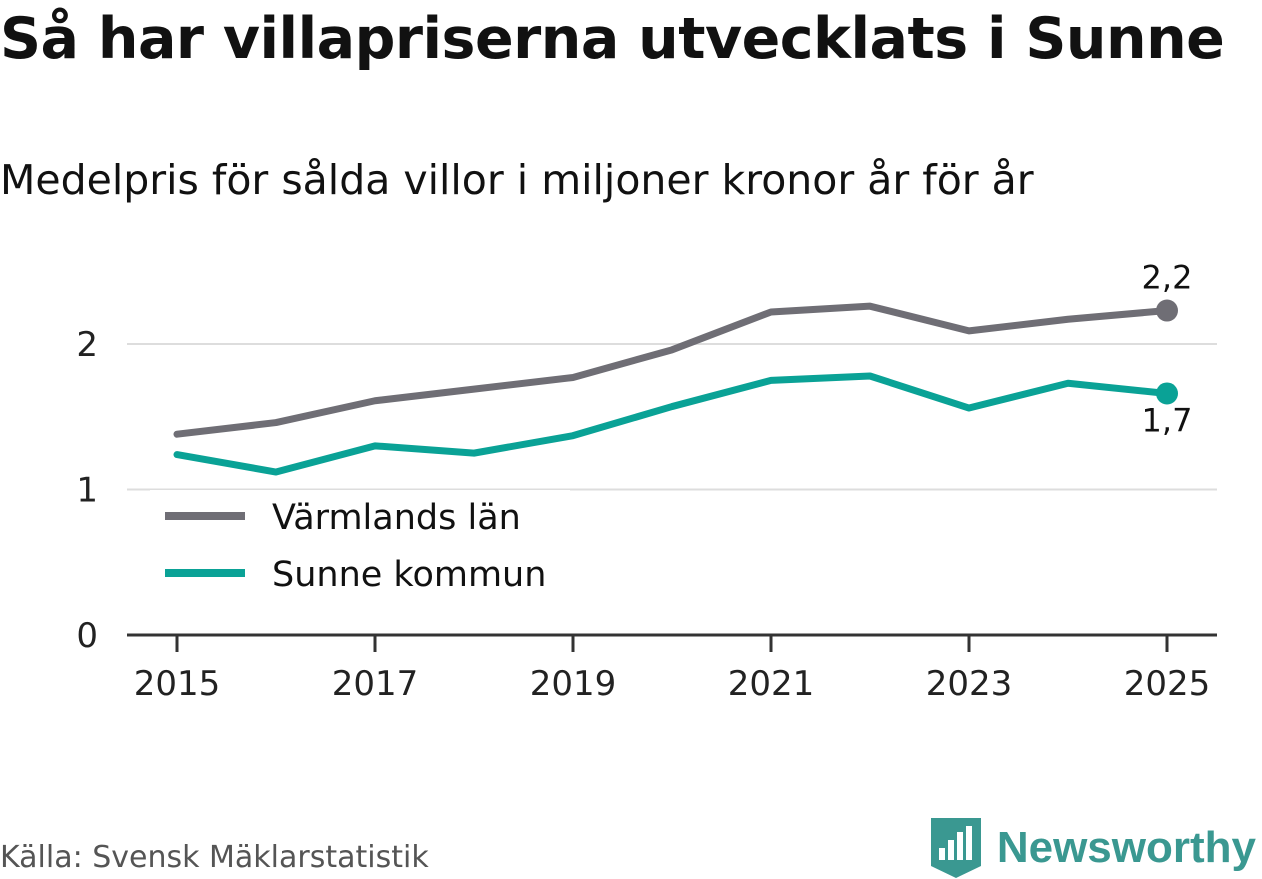  What do you see at coordinates (1167, 420) in the screenshot?
I see `series-end-label: 1,7` at bounding box center [1167, 420].